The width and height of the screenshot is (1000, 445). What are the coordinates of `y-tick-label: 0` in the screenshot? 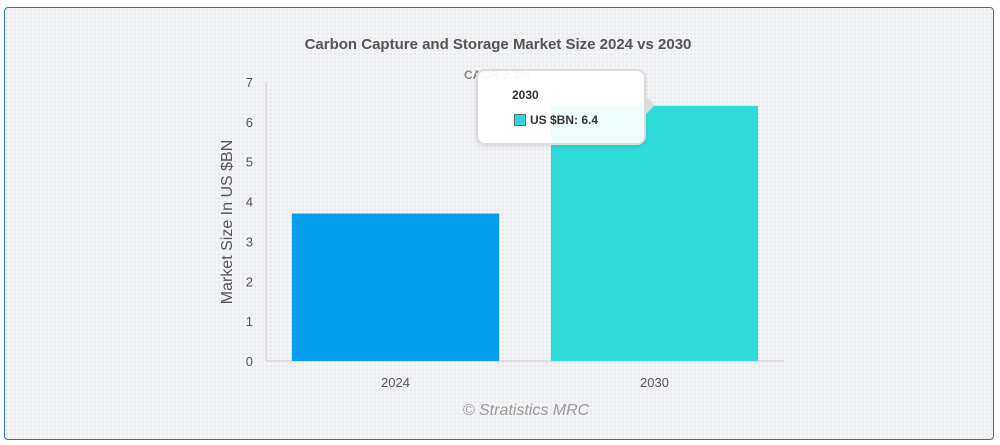 It's located at (249, 361).